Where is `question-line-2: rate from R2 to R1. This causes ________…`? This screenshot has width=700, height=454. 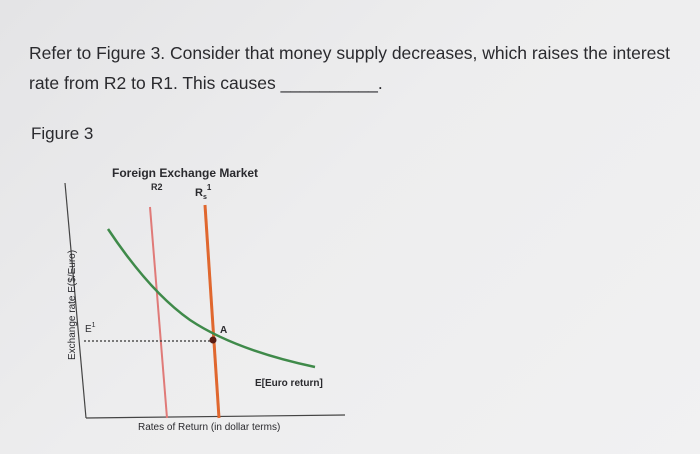
question-line-2: rate from R2 to R1. This causes ________… is located at coordinates (206, 83).